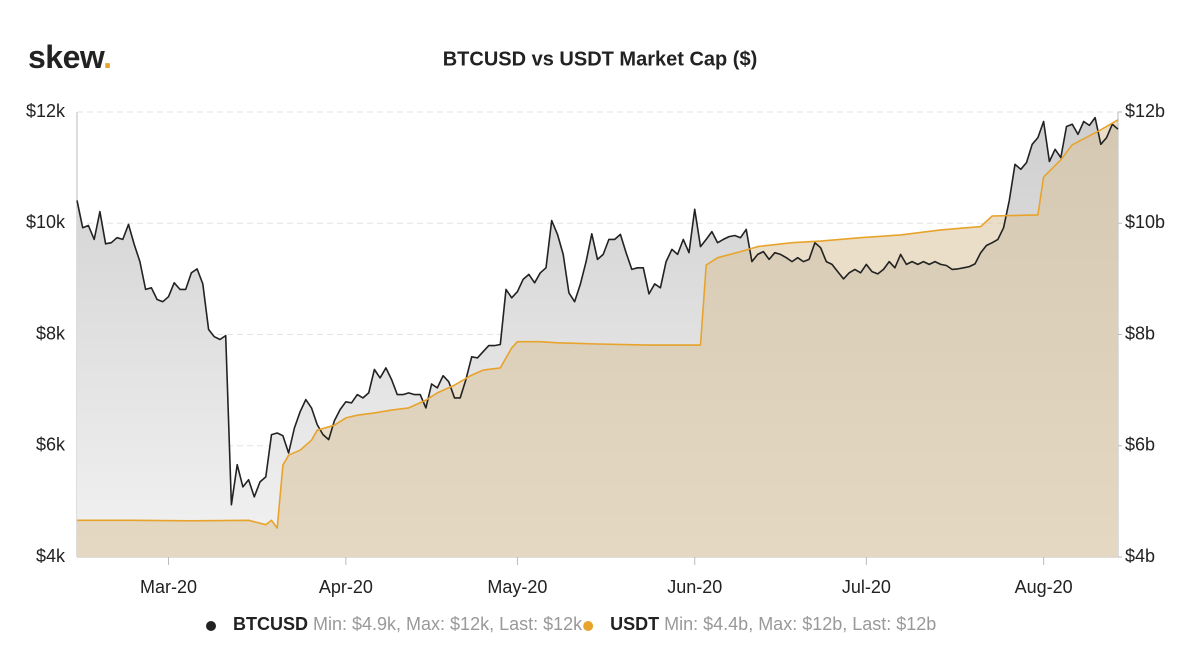 The width and height of the screenshot is (1200, 670). I want to click on chart-title: BTCUSD vs USDT Market Cap ($), so click(600, 59).